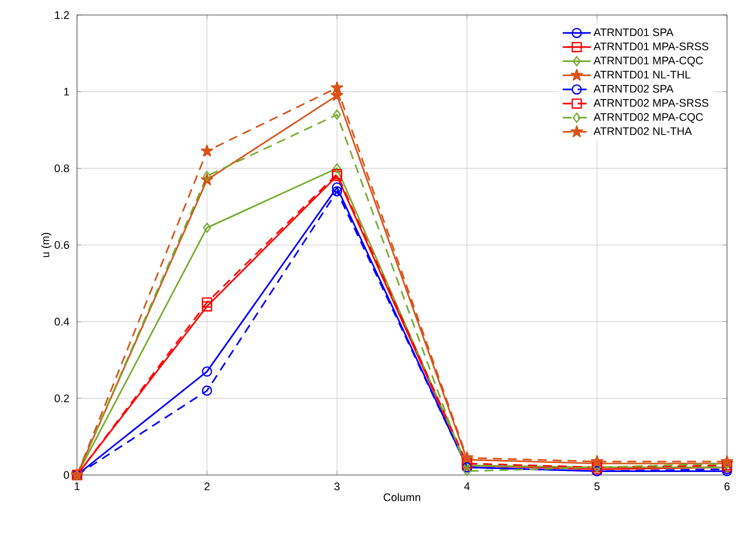  I want to click on legend-label: ATRNTD02 SPA, so click(634, 88).